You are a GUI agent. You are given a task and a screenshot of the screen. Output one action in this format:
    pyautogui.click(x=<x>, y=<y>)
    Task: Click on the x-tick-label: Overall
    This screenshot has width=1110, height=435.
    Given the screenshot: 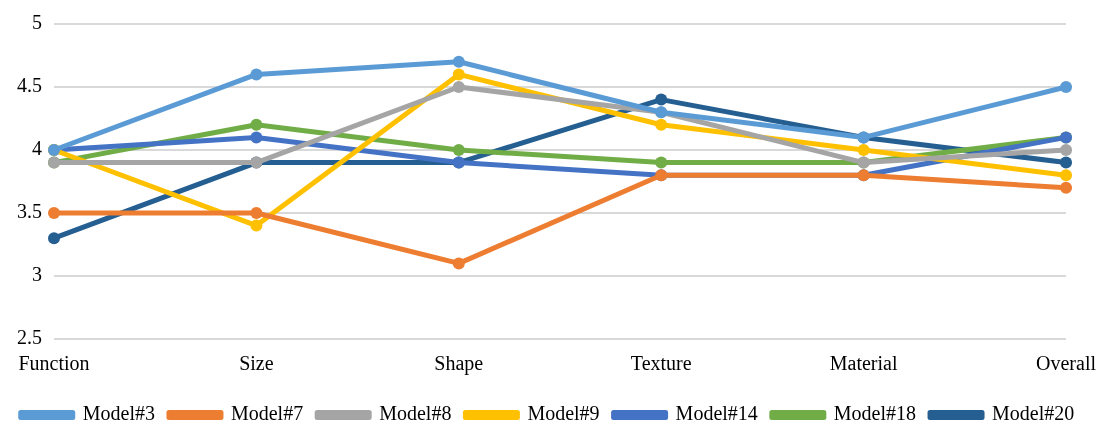 What is the action you would take?
    pyautogui.click(x=1066, y=363)
    